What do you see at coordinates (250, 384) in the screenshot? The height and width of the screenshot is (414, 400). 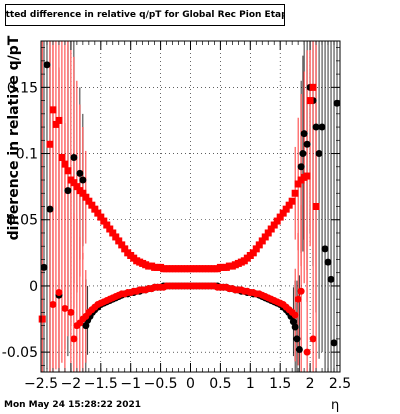 I see `x-tick-label: 1` at bounding box center [250, 384].